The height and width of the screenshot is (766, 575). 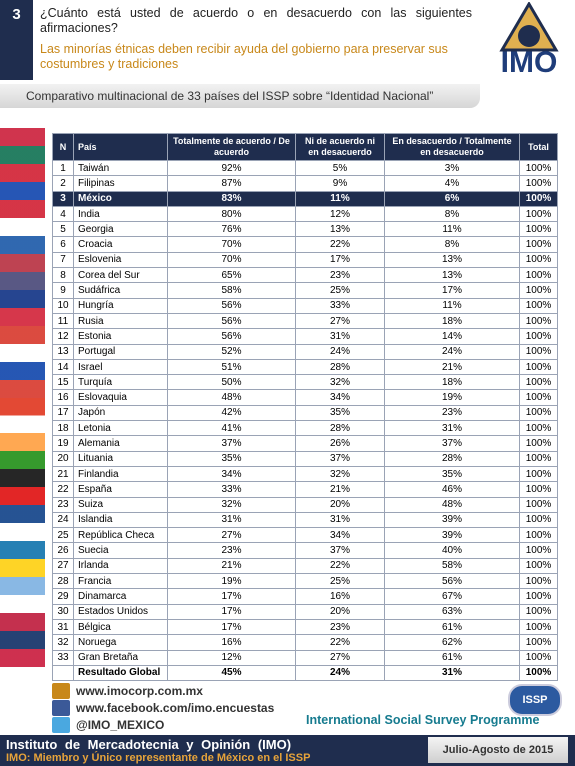 What do you see at coordinates (120, 428) in the screenshot?
I see `country: Letonia` at bounding box center [120, 428].